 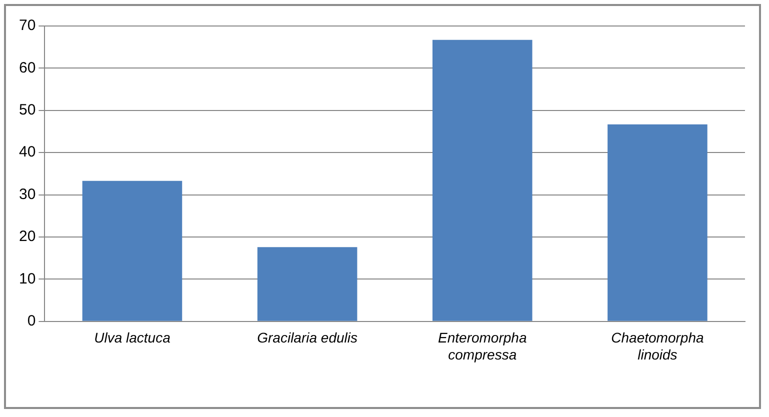 What do you see at coordinates (27, 67) in the screenshot?
I see `y-tick-label: 60` at bounding box center [27, 67].